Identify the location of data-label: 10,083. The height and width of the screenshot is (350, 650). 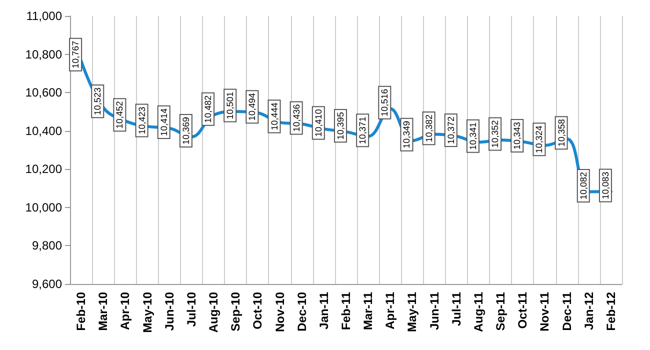
(605, 186).